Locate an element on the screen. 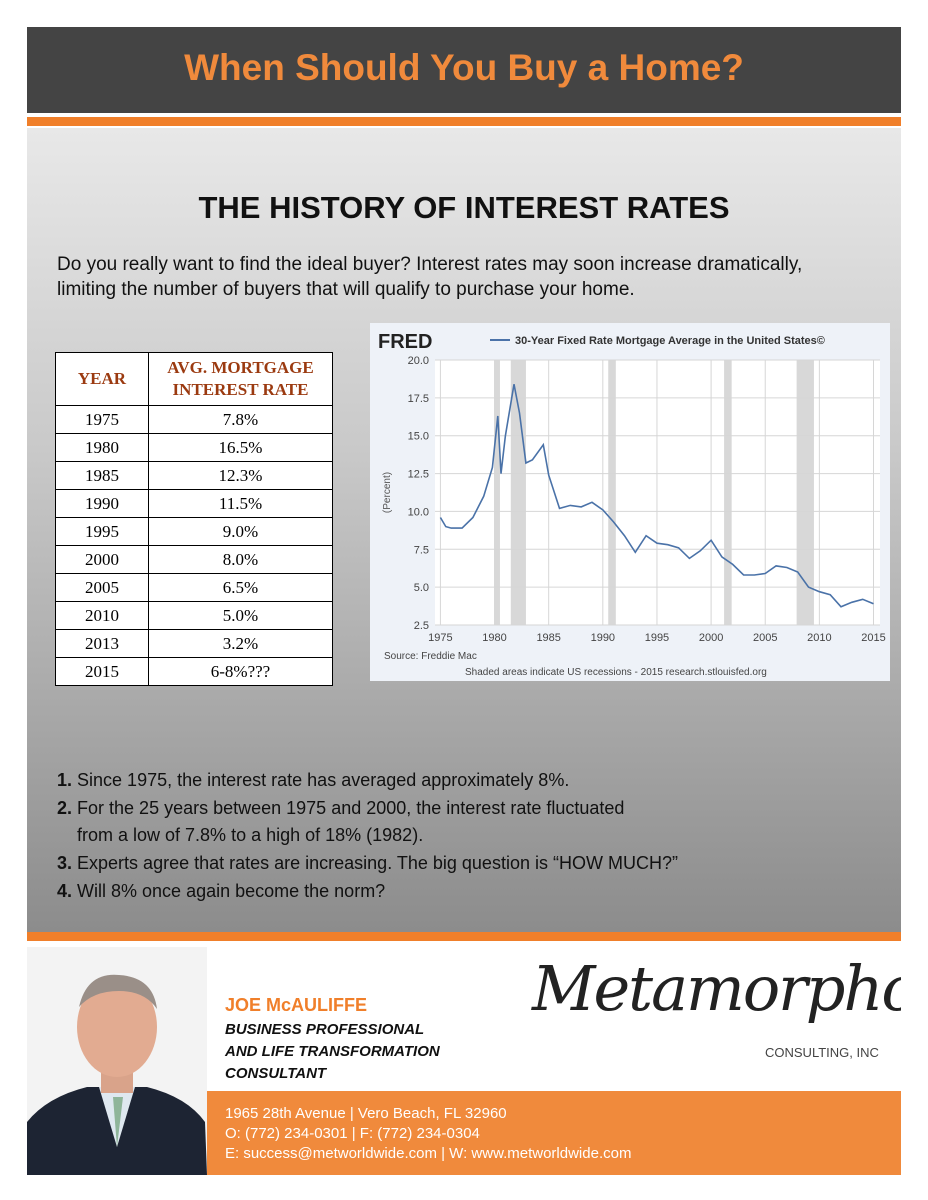  rate-cell: 3.2% is located at coordinates (240, 643).